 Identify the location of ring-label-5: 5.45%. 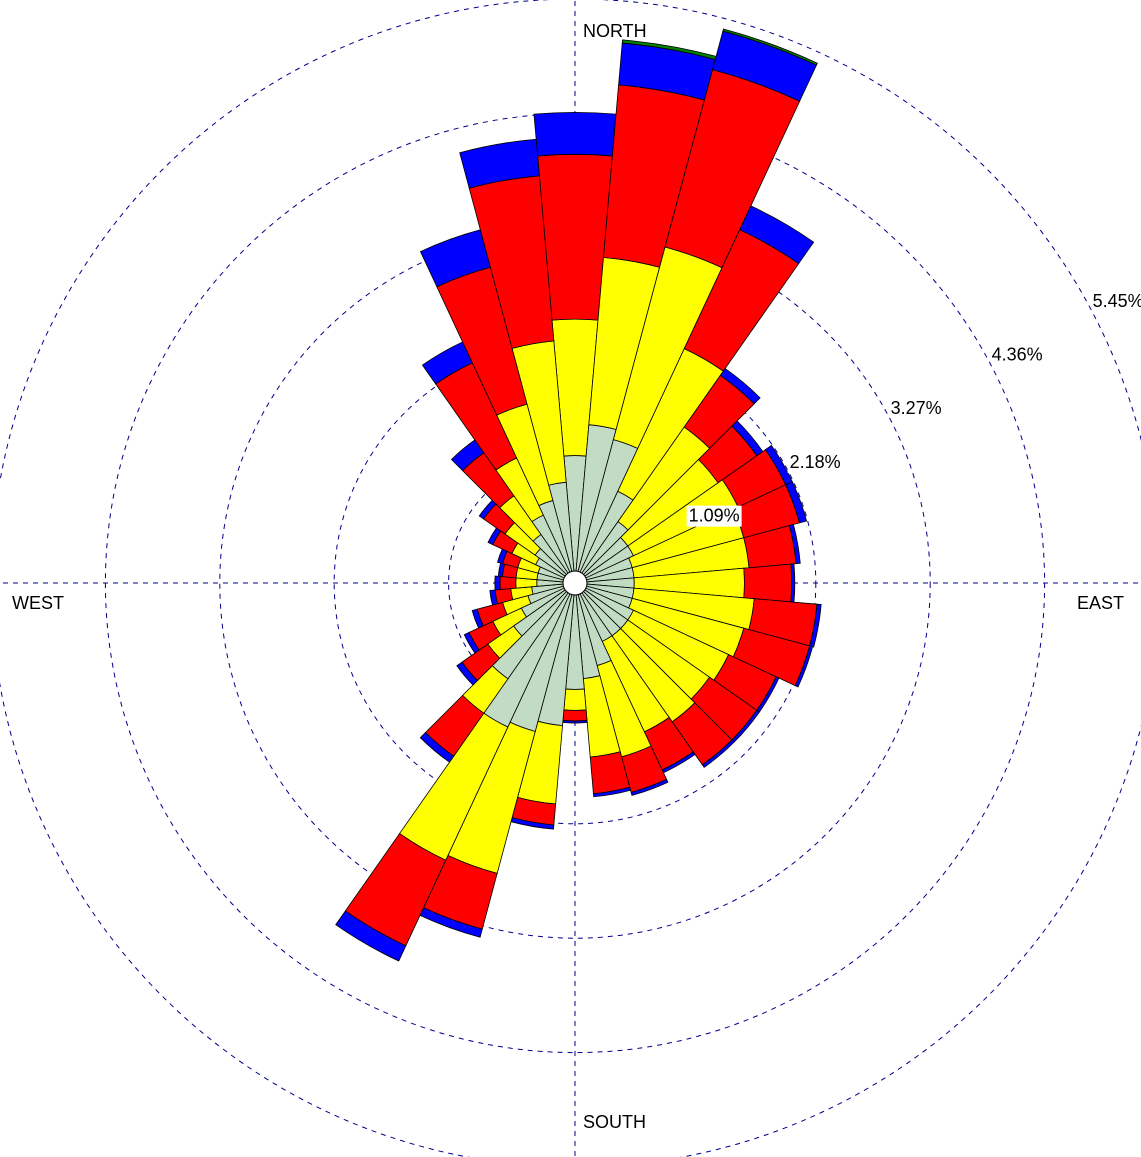
(1117, 301).